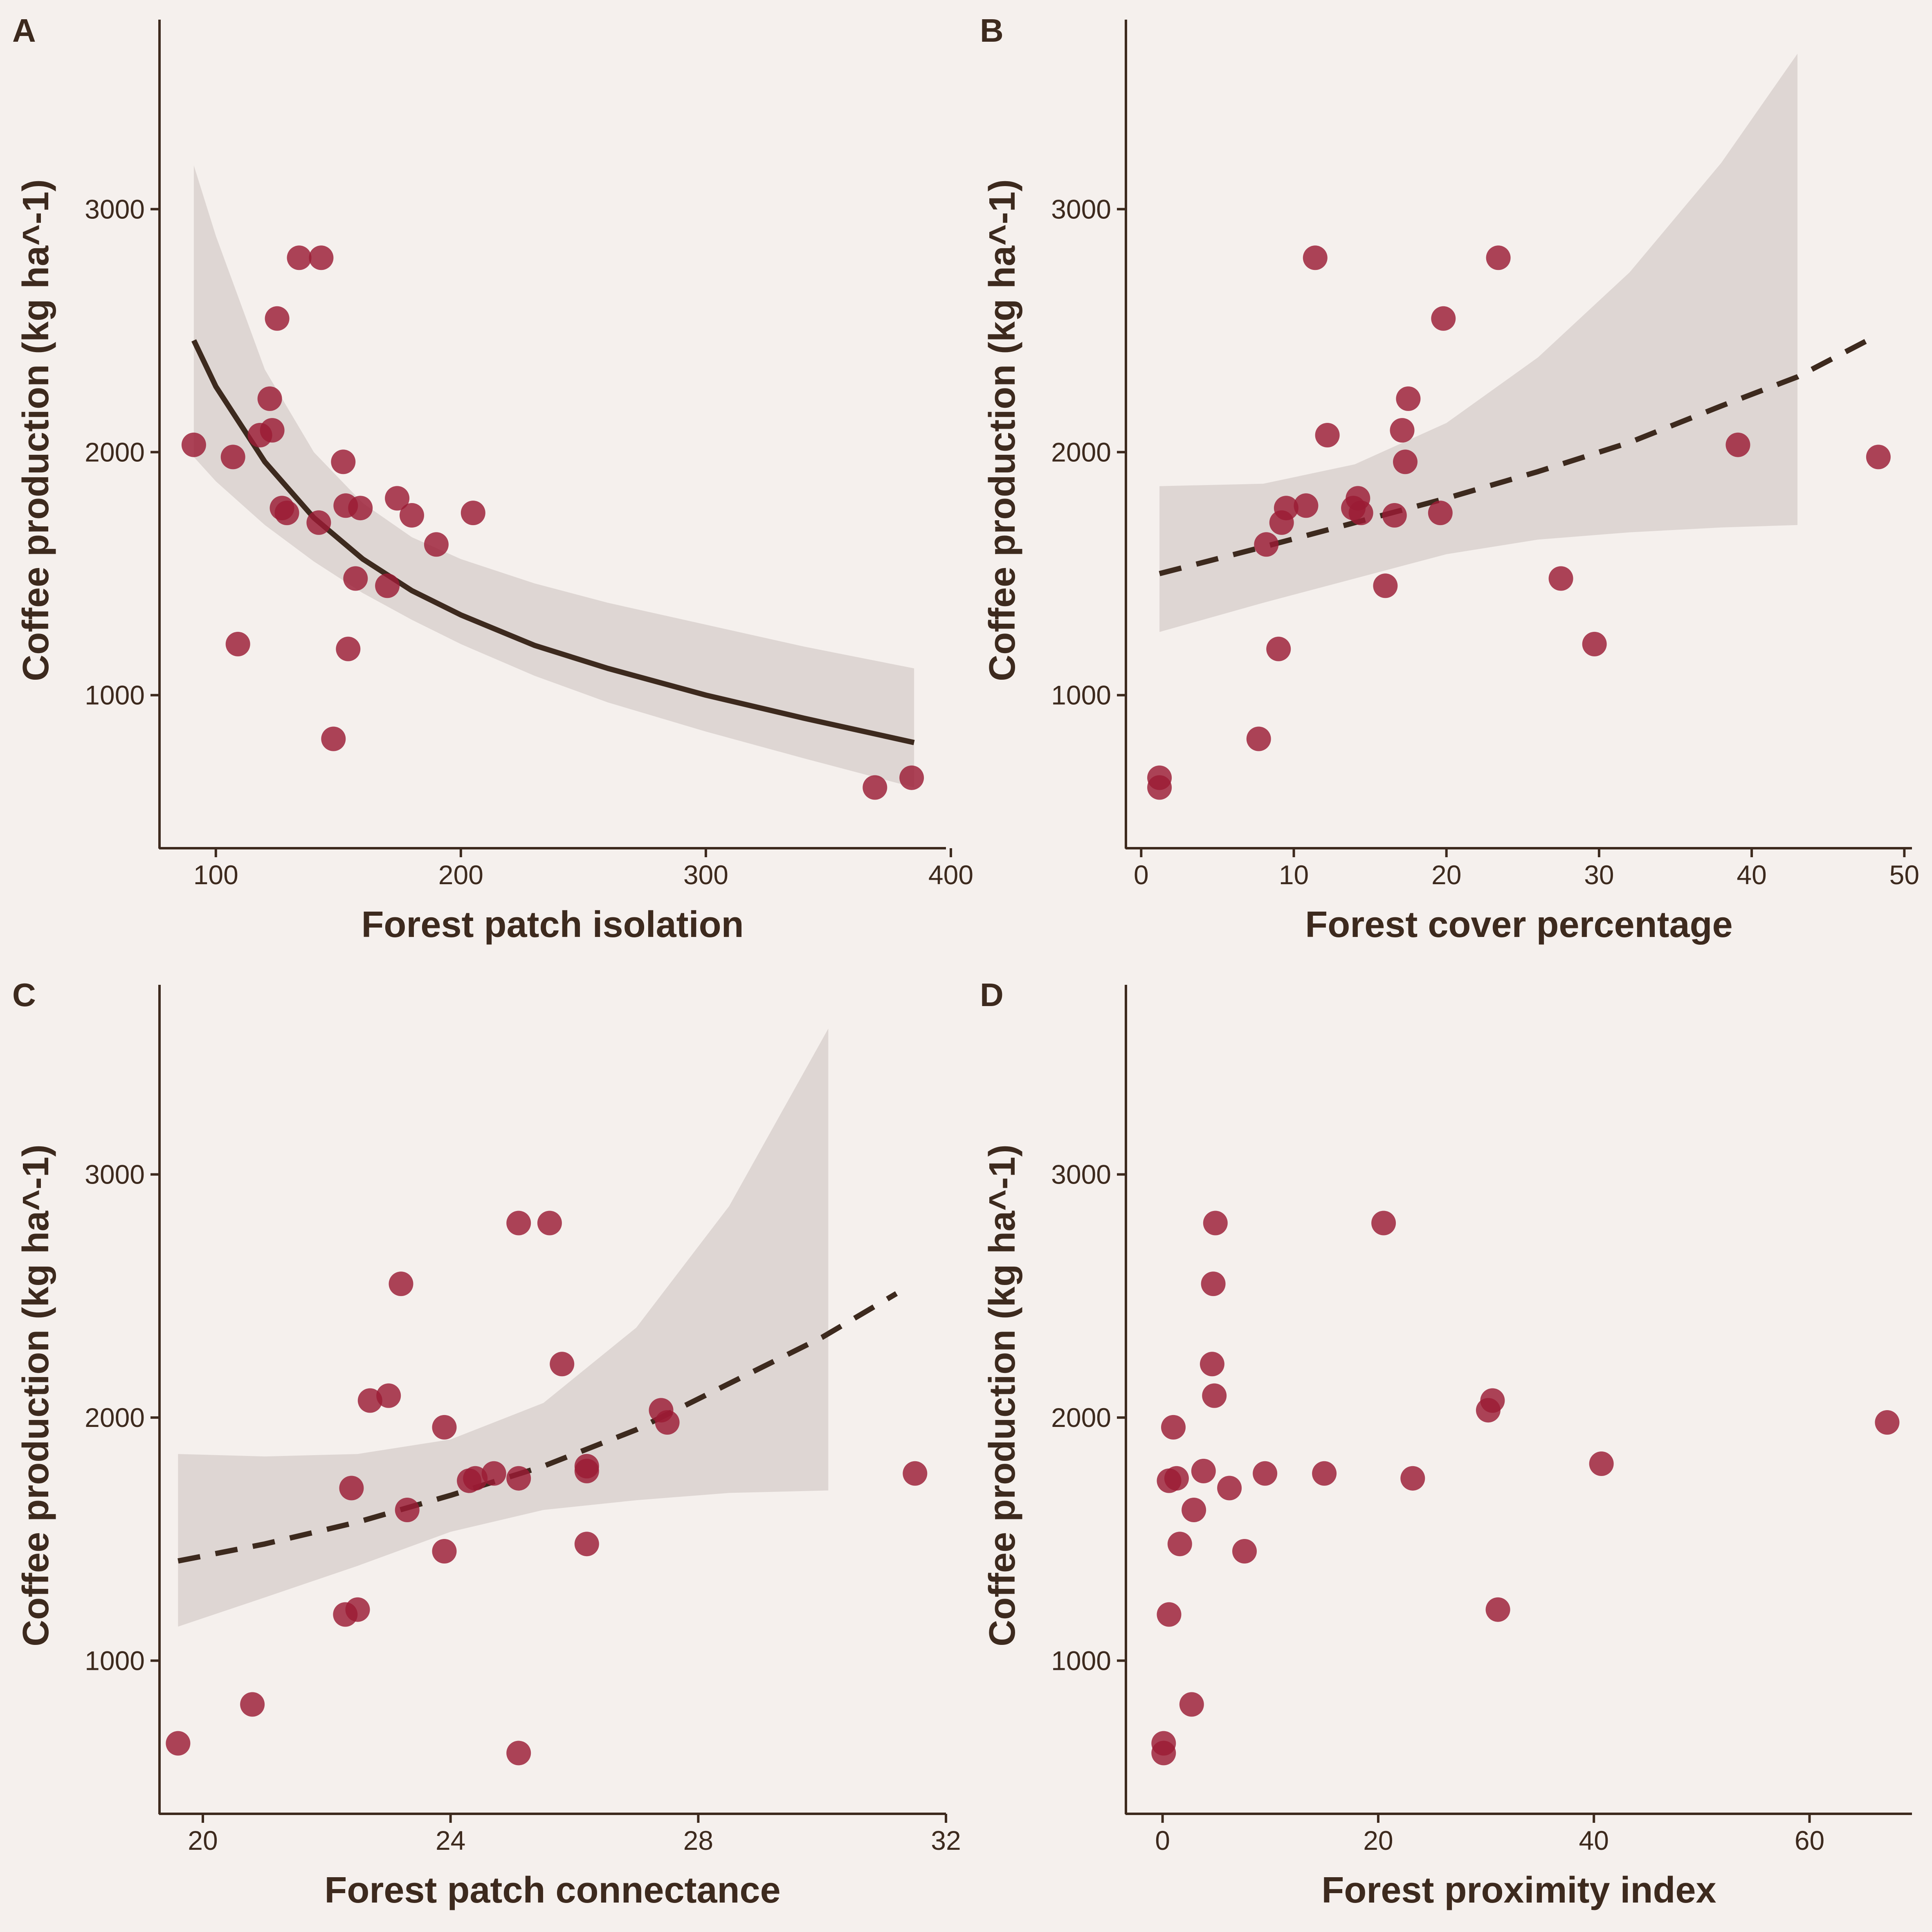 This screenshot has width=1932, height=1932. Describe the element at coordinates (1081, 209) in the screenshot. I see `y-tick-label-b-3: 3000` at that location.